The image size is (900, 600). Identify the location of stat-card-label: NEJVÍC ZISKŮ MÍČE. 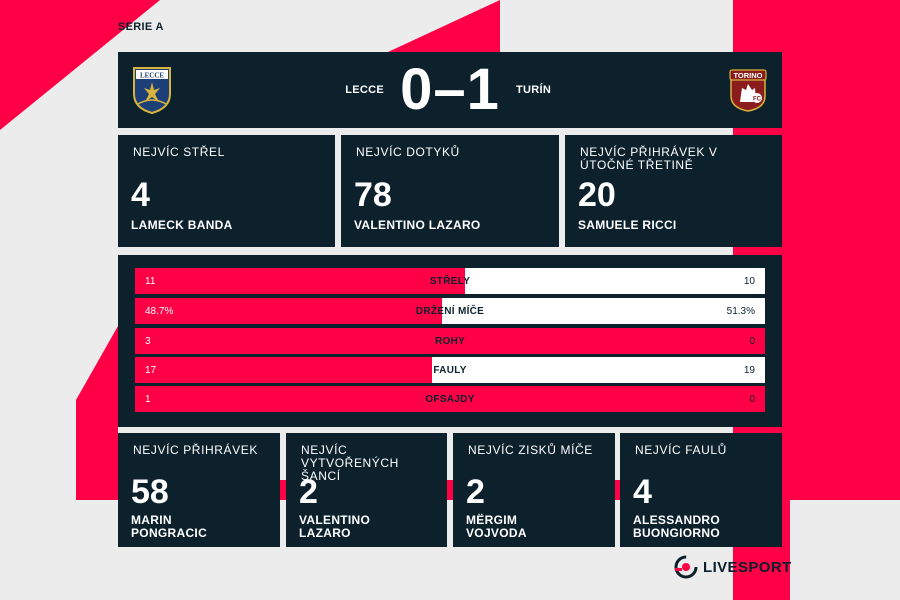
(530, 450).